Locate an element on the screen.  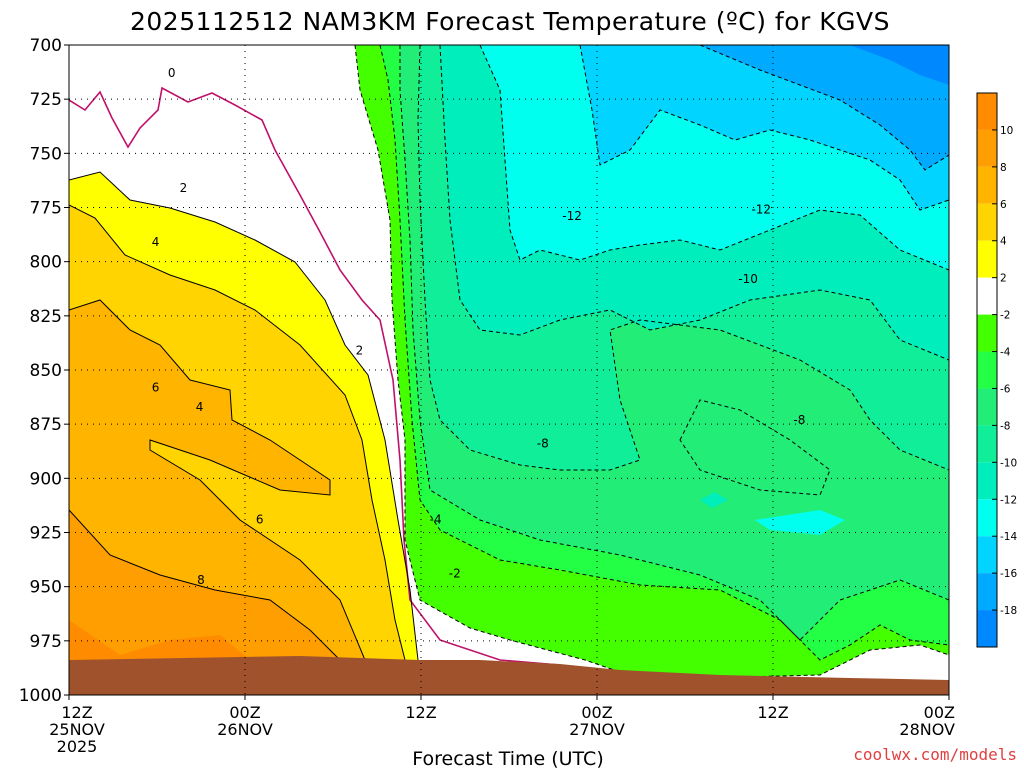
contour-label: 8 is located at coordinates (201, 580).